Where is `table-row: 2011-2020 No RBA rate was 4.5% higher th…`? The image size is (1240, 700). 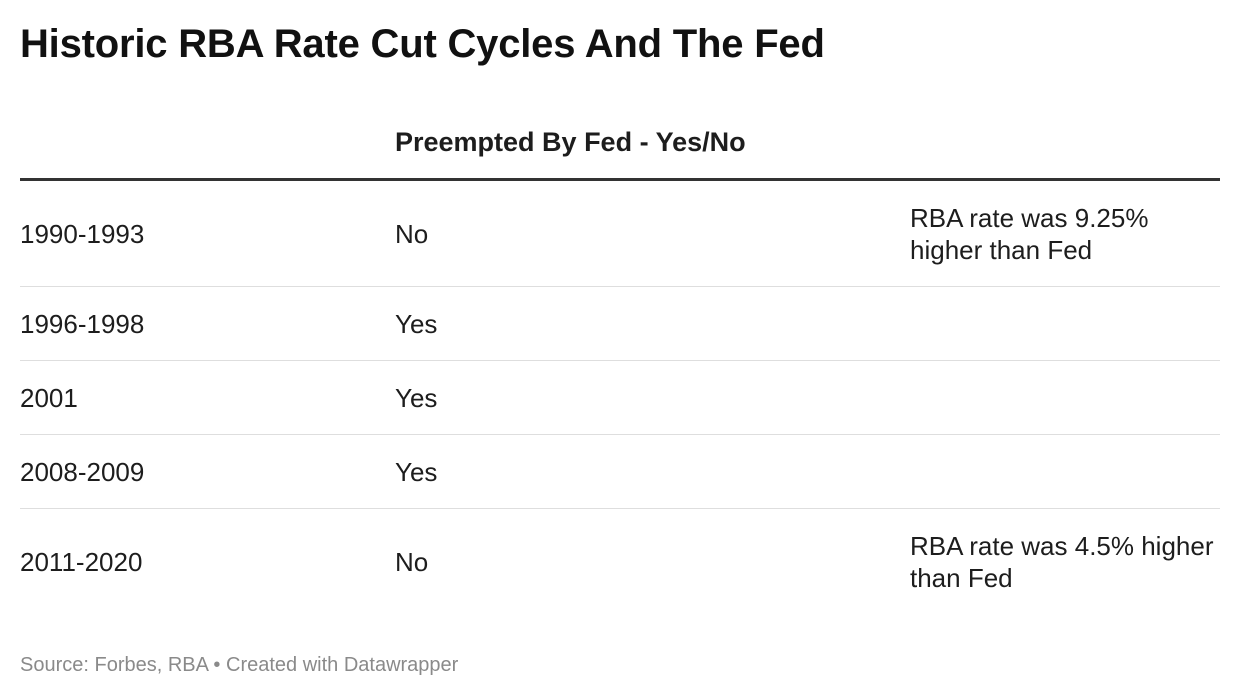 table-row: 2011-2020 No RBA rate was 4.5% higher th… is located at coordinates (620, 562).